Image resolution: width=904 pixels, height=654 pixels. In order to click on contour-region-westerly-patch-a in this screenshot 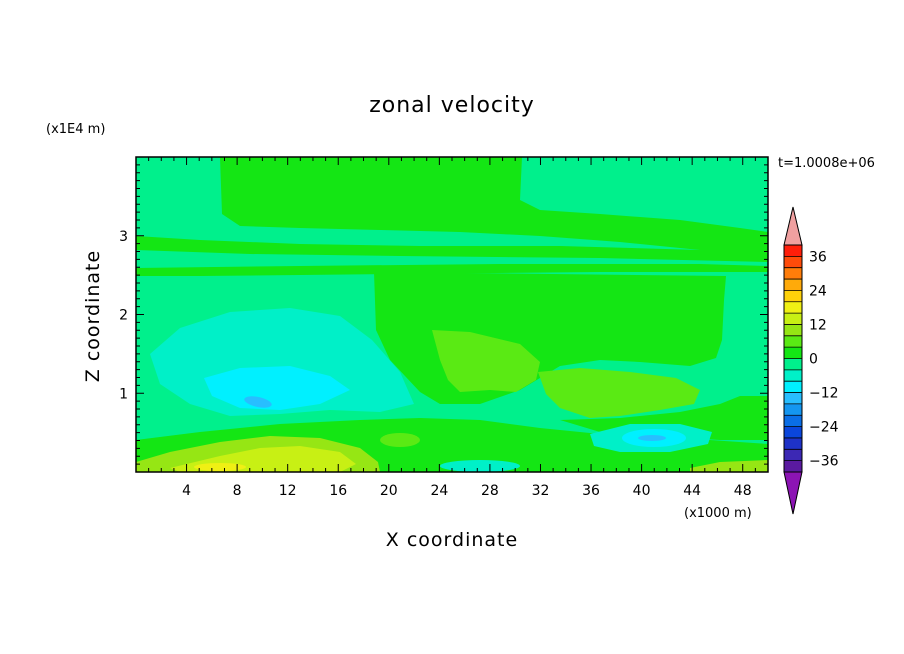, I will do `click(486, 361)`.